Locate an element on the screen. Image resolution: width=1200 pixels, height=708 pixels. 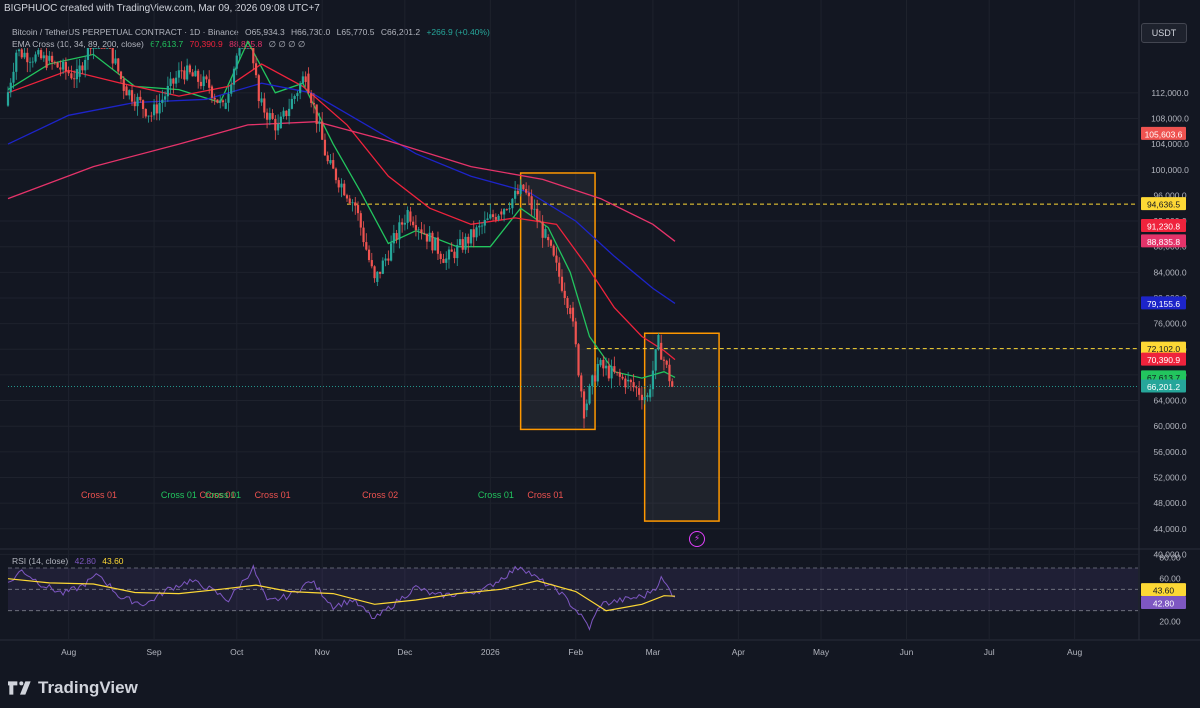
price-axis-label: 72,102.0 is located at coordinates (1163, 349).